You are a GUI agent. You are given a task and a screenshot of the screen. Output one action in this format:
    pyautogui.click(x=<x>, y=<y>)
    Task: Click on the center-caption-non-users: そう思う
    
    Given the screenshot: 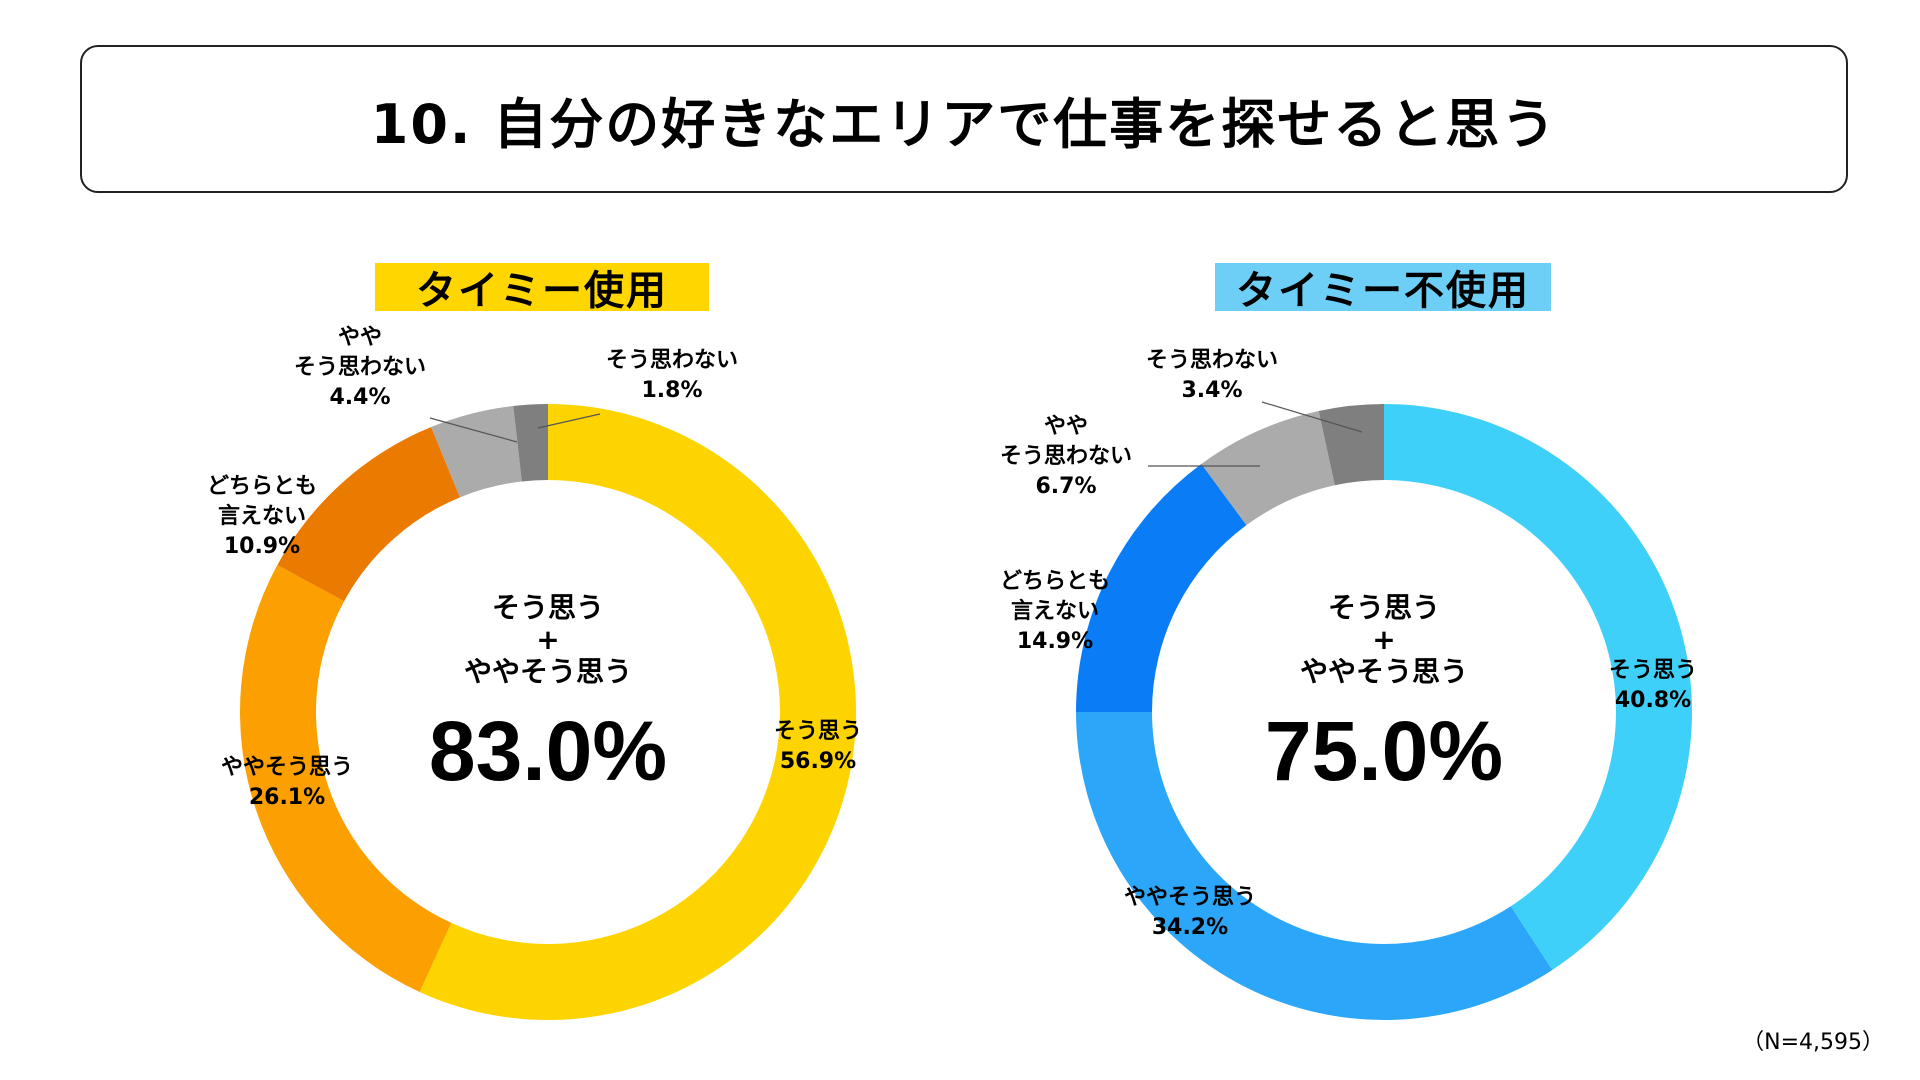 What is the action you would take?
    pyautogui.click(x=1384, y=607)
    